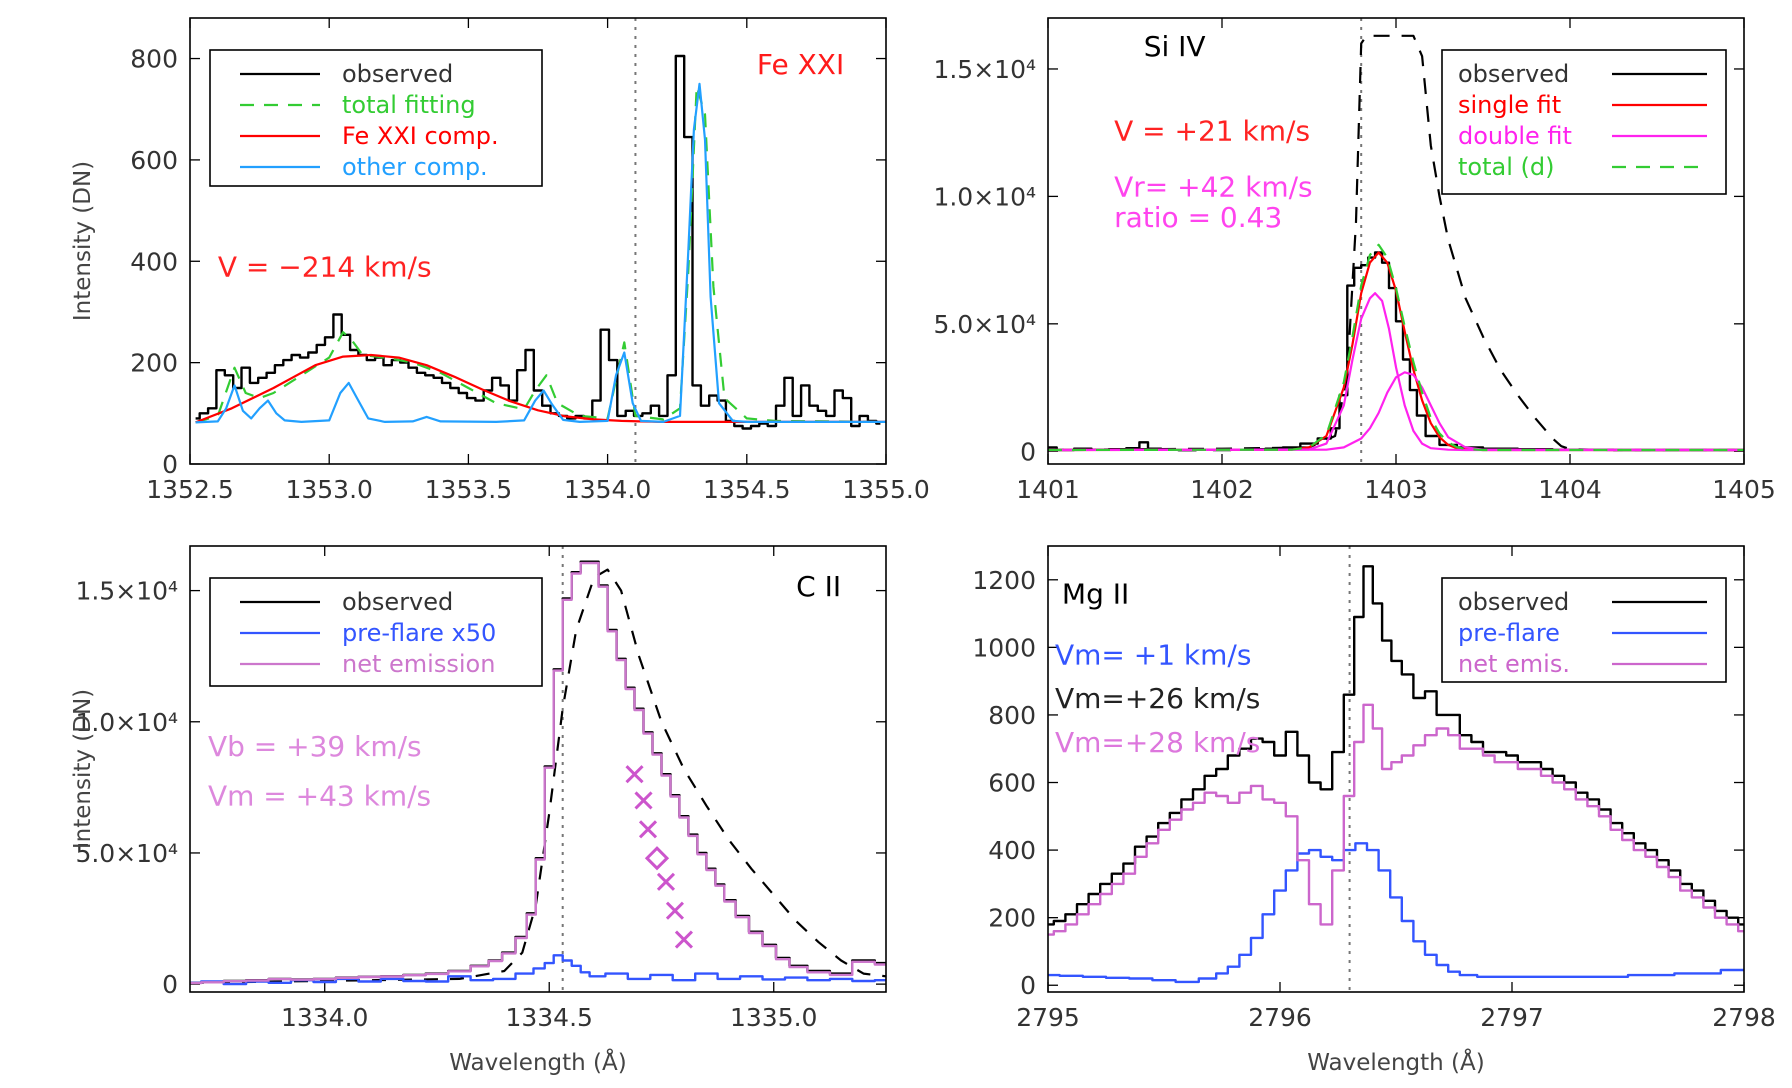  I want to click on legend: observed pre-flare x50 net emission, so click(376, 632).